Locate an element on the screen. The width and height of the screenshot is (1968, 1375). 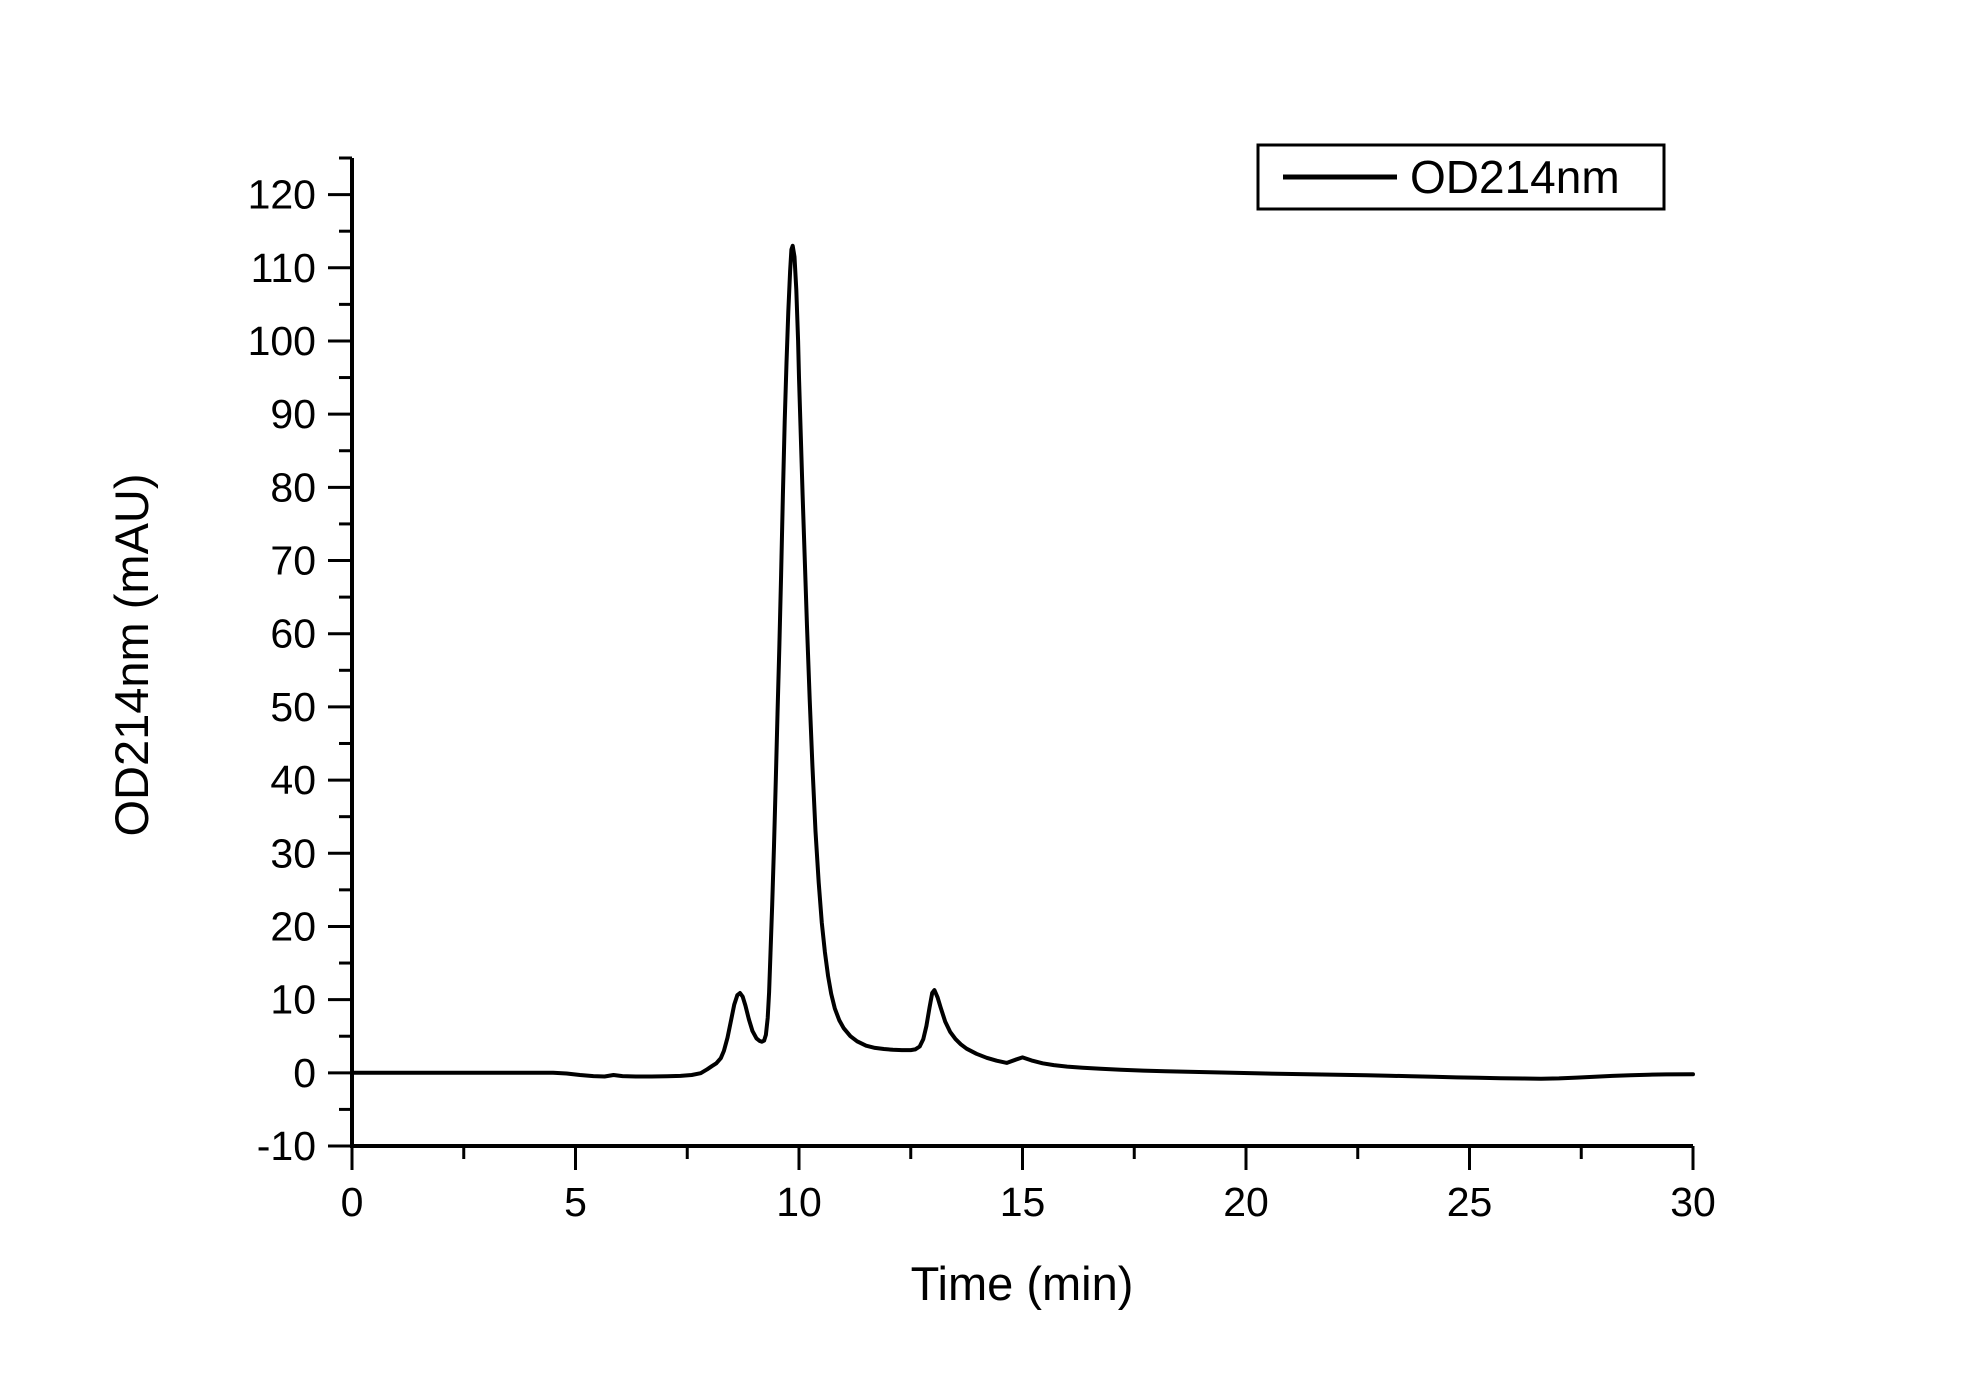
y-tick-label: 90 is located at coordinates (293, 414).